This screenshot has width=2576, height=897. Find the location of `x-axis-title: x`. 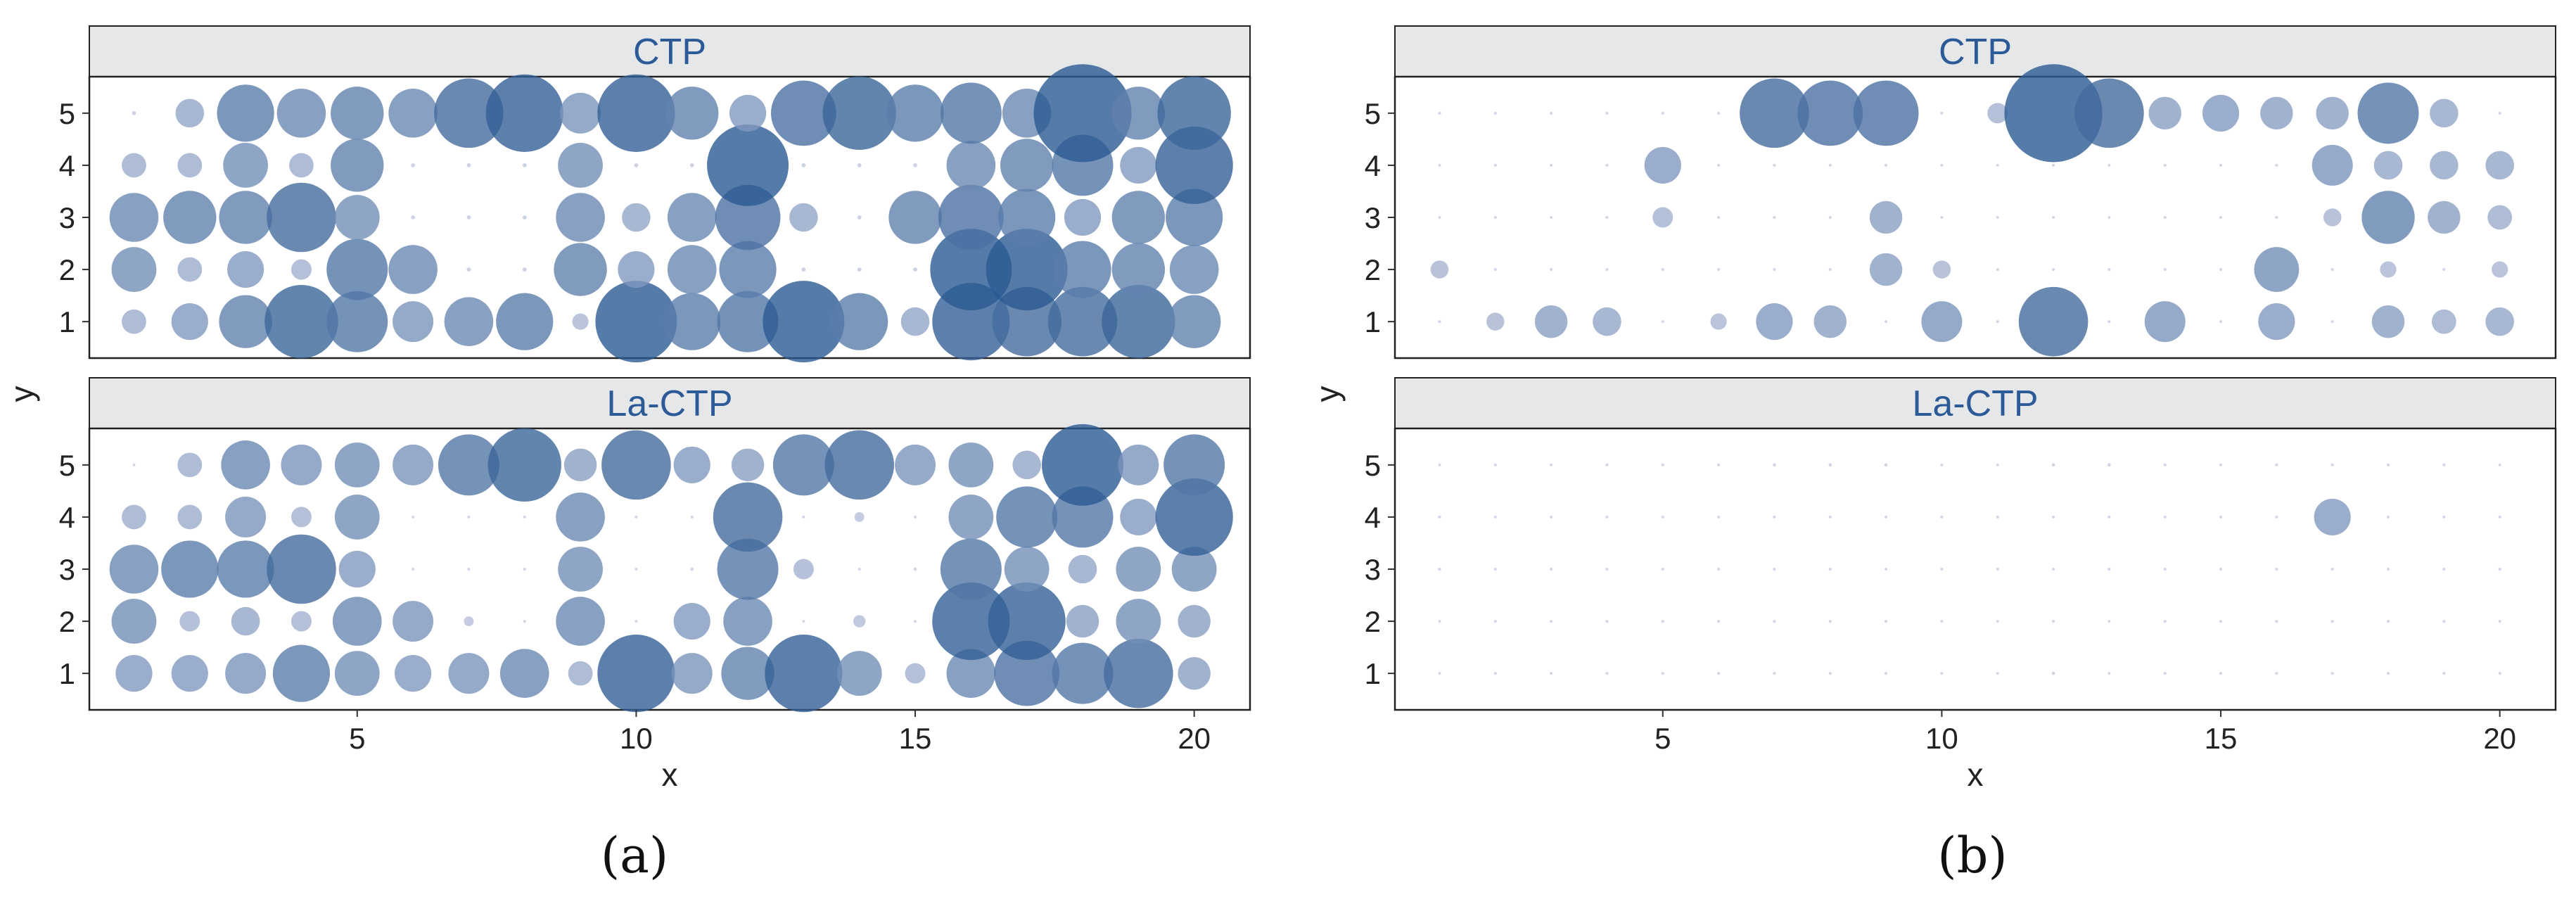

x-axis-title: x is located at coordinates (670, 774).